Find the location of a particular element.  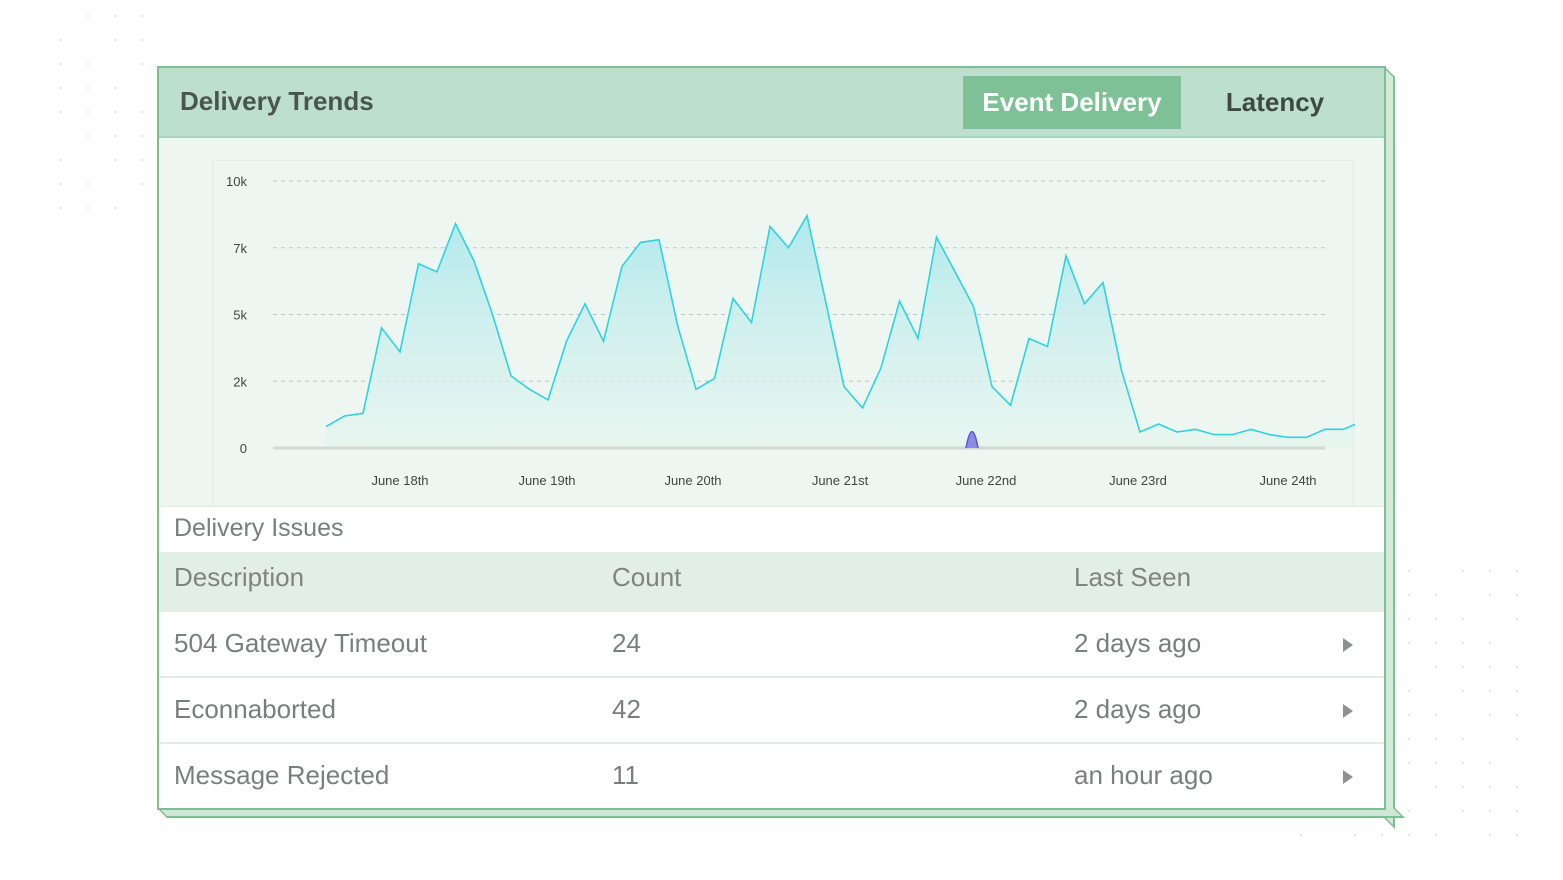

column-header-last-seen: Last Seen is located at coordinates (1133, 577).